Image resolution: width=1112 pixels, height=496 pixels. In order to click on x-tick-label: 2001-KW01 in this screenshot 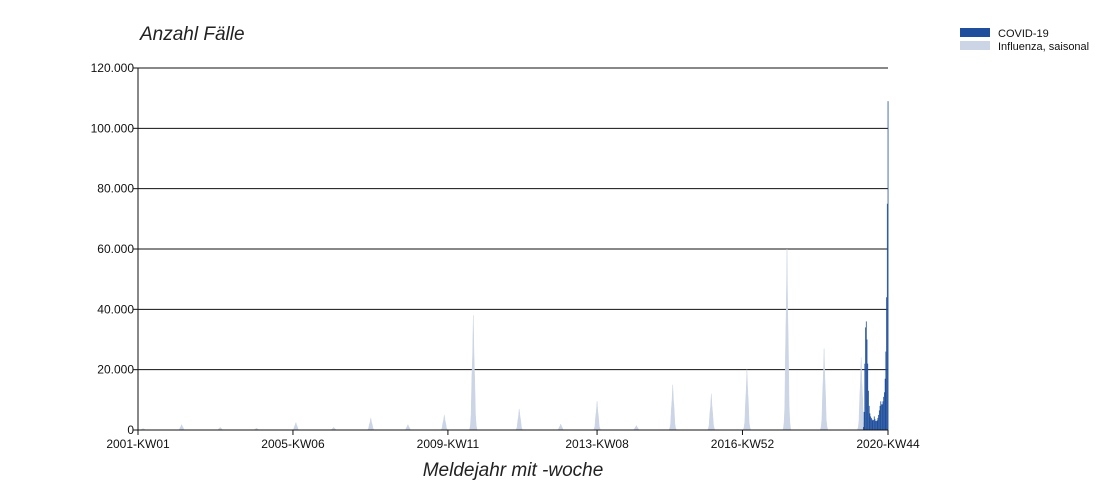, I will do `click(138, 444)`.